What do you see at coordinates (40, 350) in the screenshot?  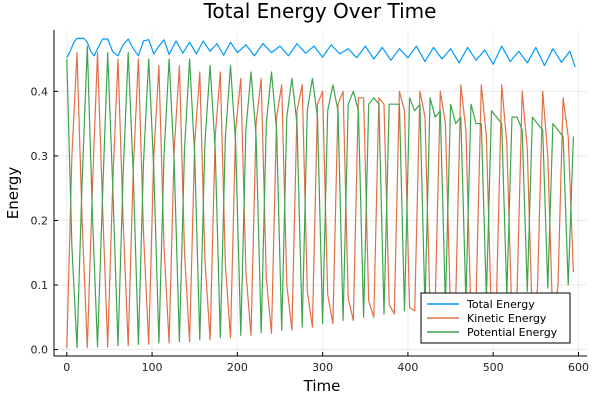 I see `y-tick-label-0: 0.0` at bounding box center [40, 350].